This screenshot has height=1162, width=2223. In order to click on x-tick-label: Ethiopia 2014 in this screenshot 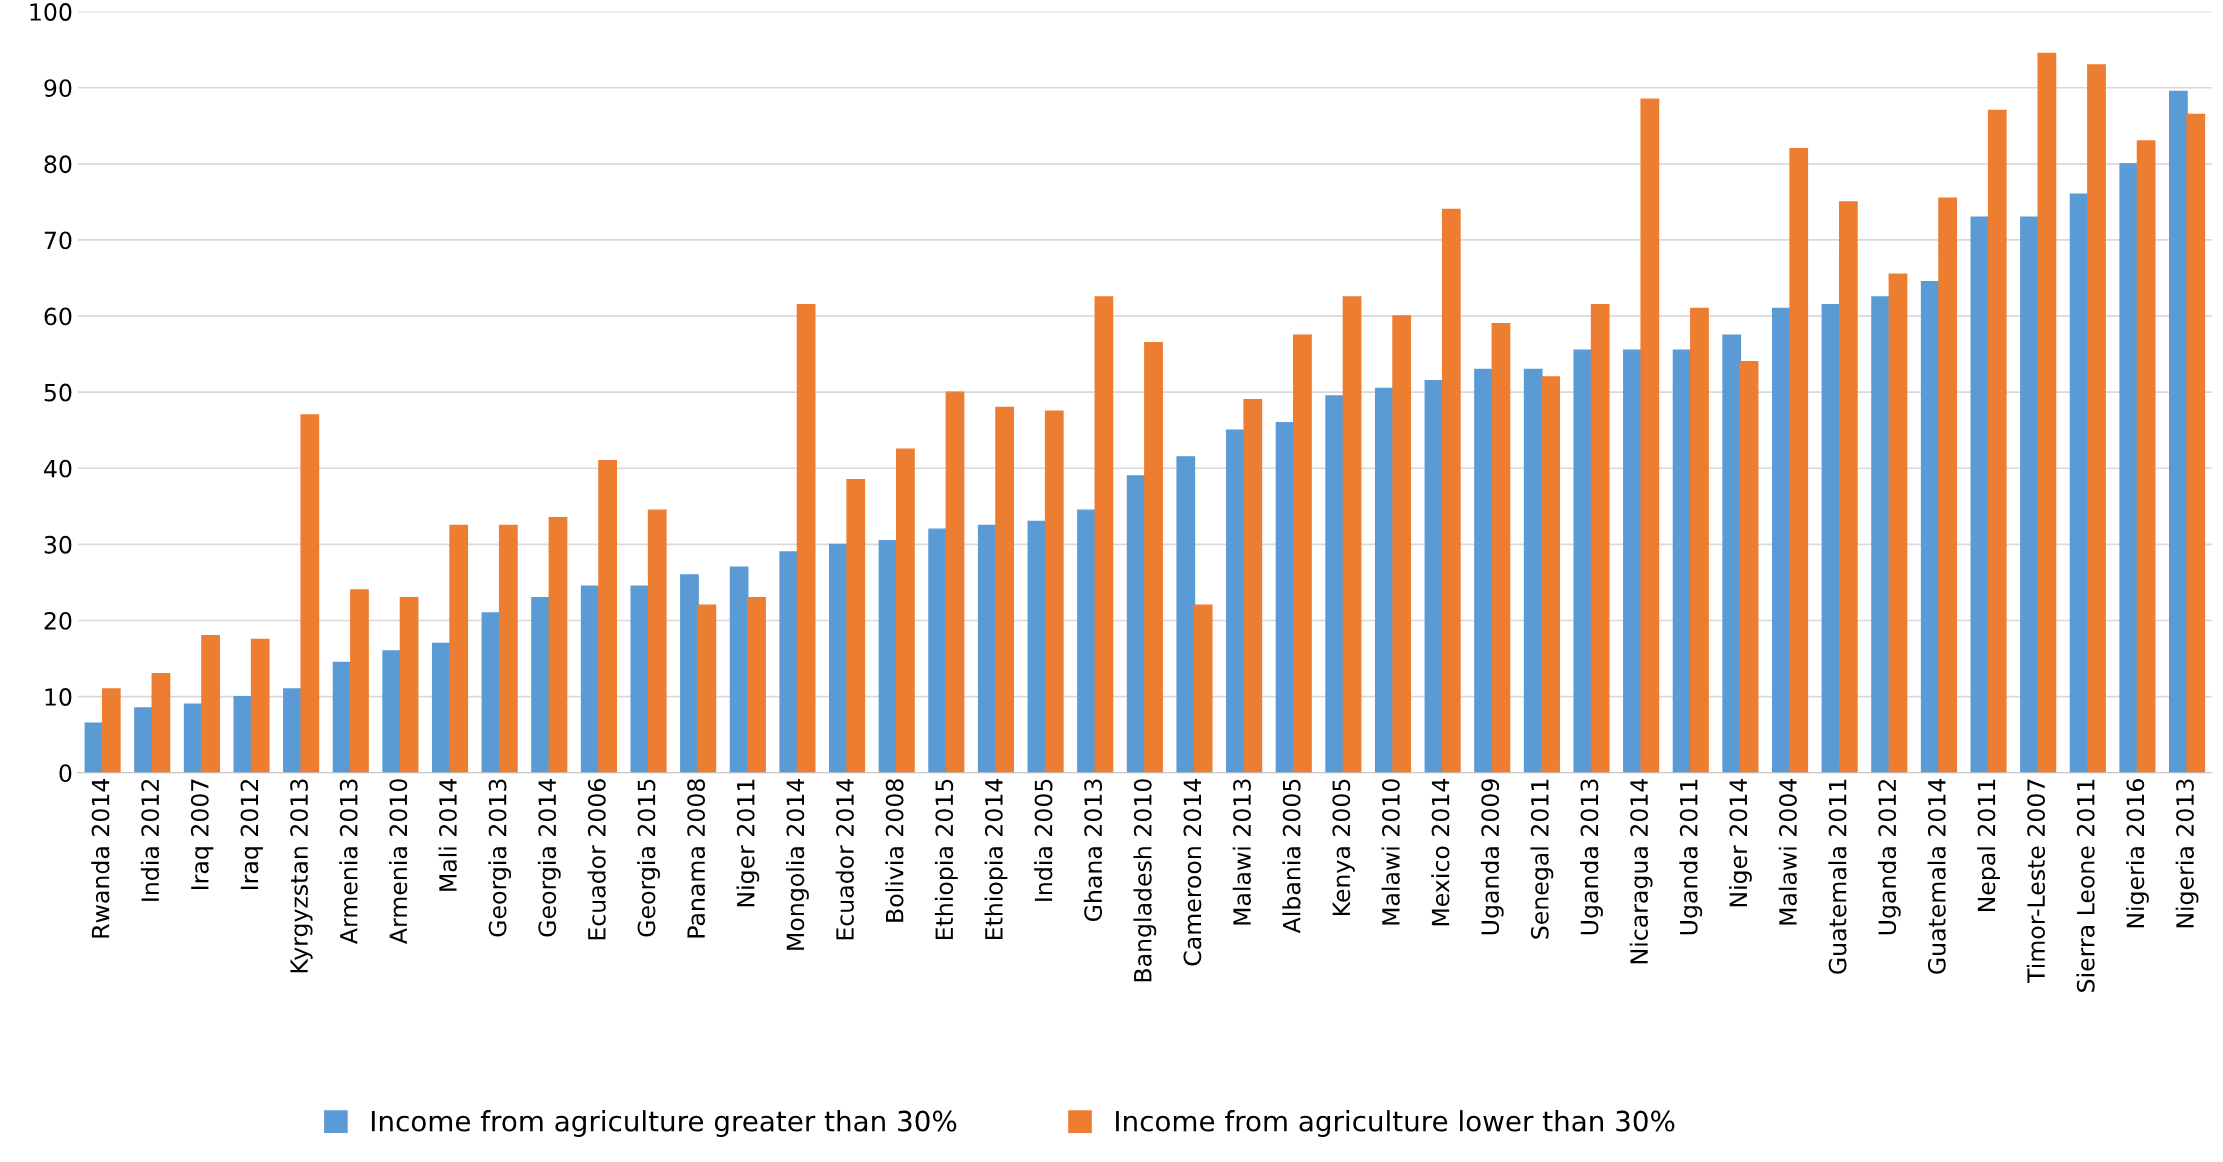, I will do `click(996, 859)`.